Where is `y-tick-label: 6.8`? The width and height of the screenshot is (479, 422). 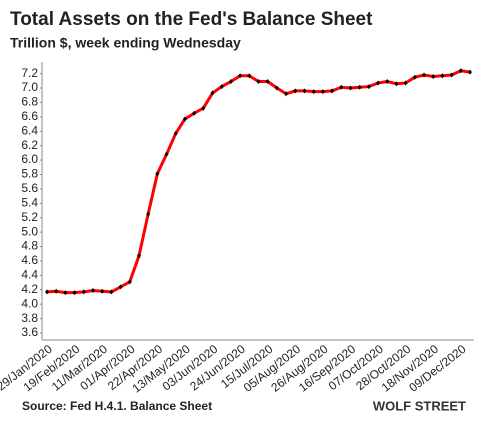 y-tick-label: 6.8 is located at coordinates (29, 102).